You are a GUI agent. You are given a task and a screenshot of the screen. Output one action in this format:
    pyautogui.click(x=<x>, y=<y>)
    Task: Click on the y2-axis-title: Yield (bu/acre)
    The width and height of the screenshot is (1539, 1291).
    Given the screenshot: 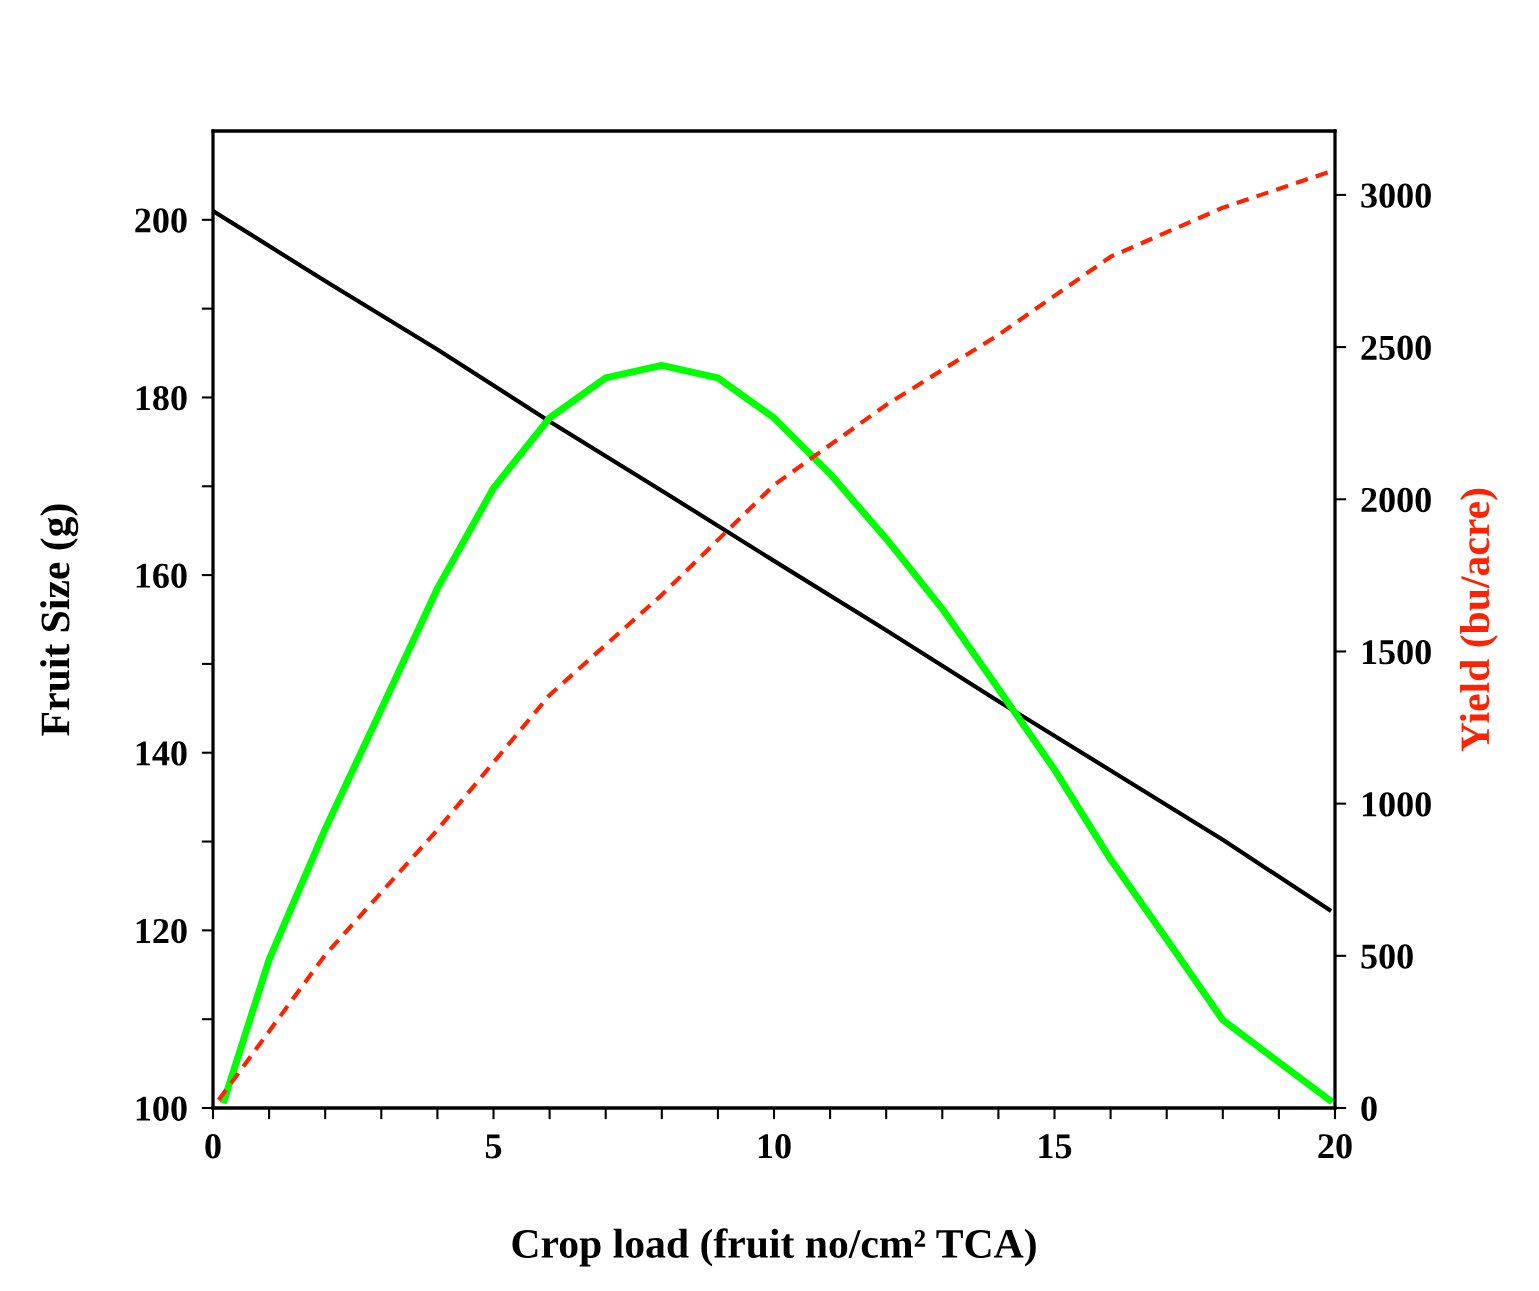 What is the action you would take?
    pyautogui.click(x=1479, y=620)
    